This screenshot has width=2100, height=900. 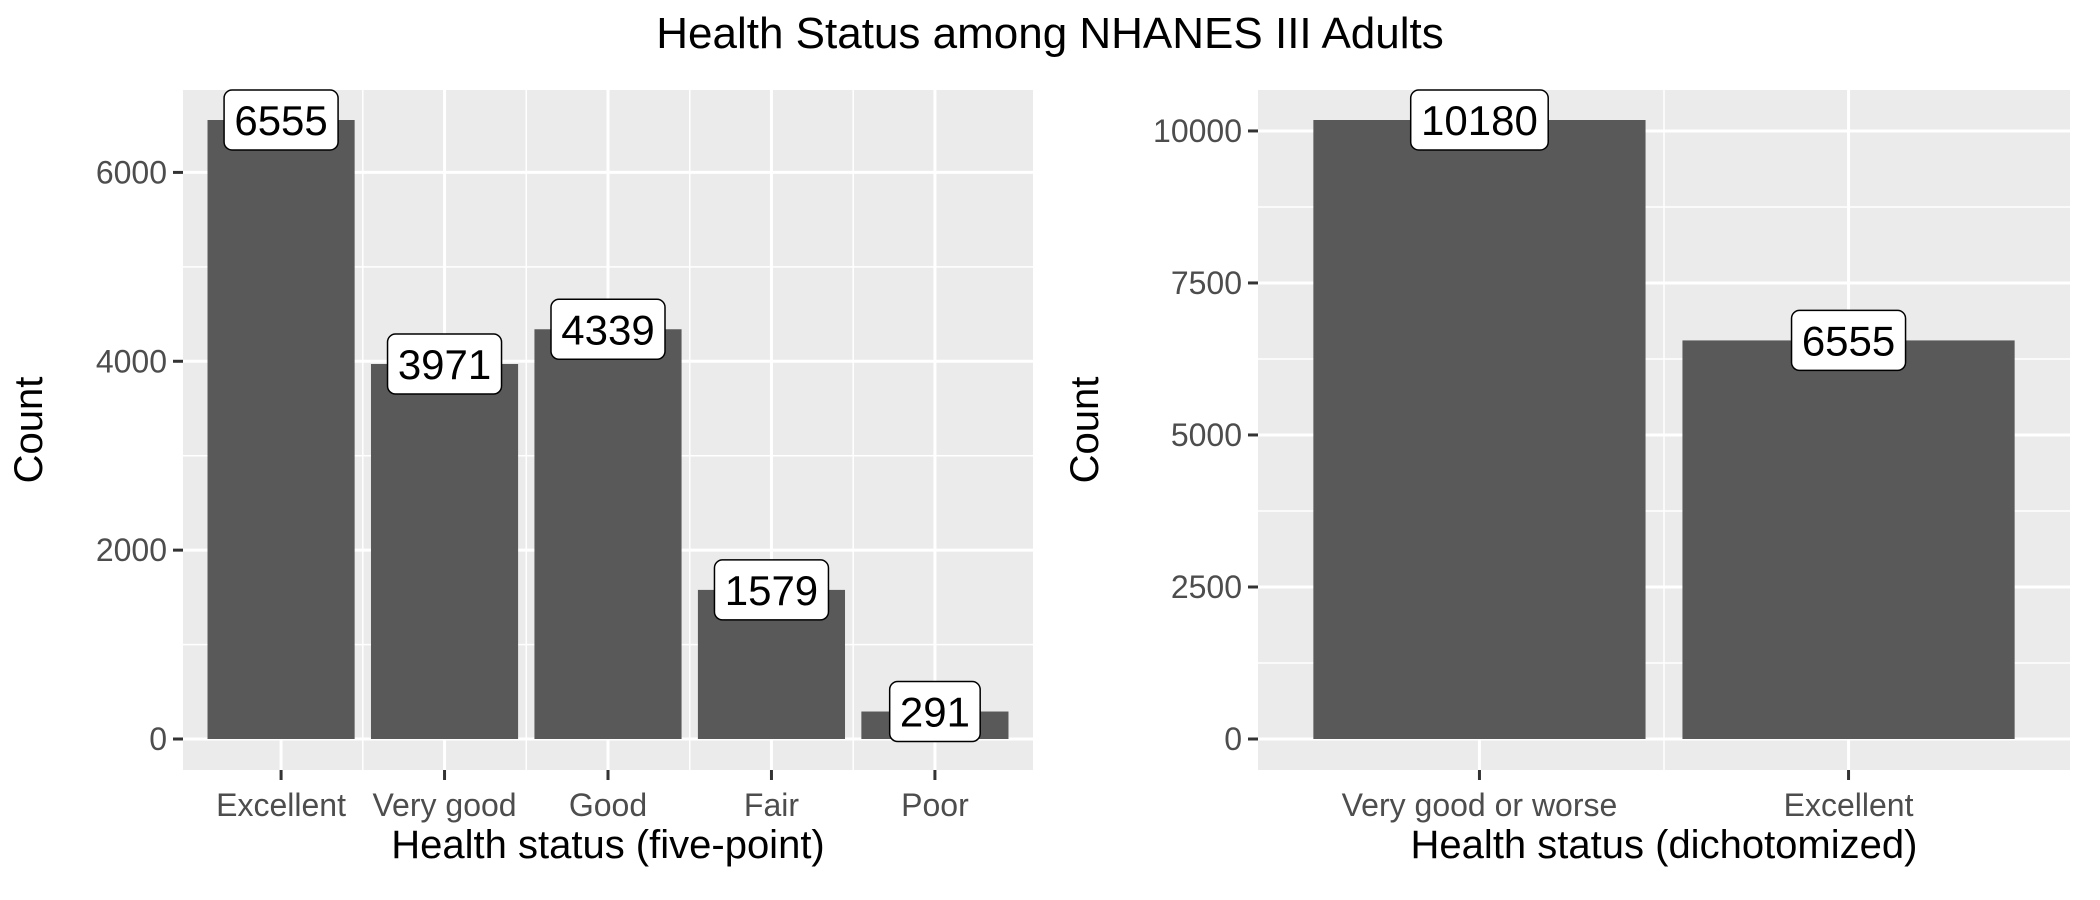 I want to click on y-tick-label: 10000, so click(x=1197, y=131).